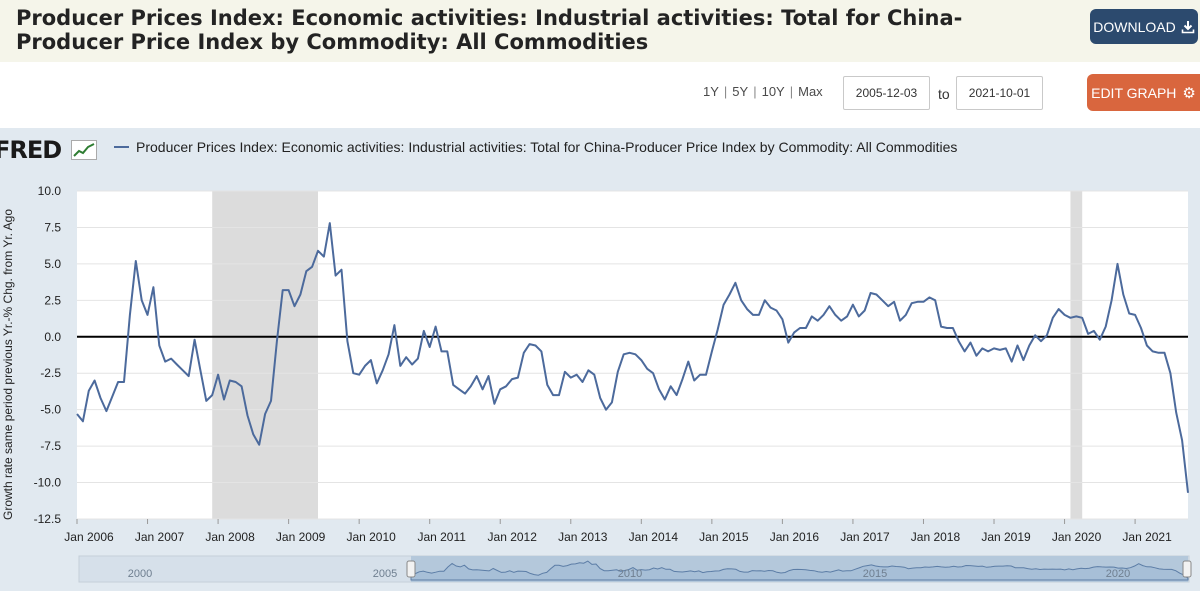 Image resolution: width=1200 pixels, height=591 pixels. I want to click on x-tick-label: Jan 2007, so click(160, 537).